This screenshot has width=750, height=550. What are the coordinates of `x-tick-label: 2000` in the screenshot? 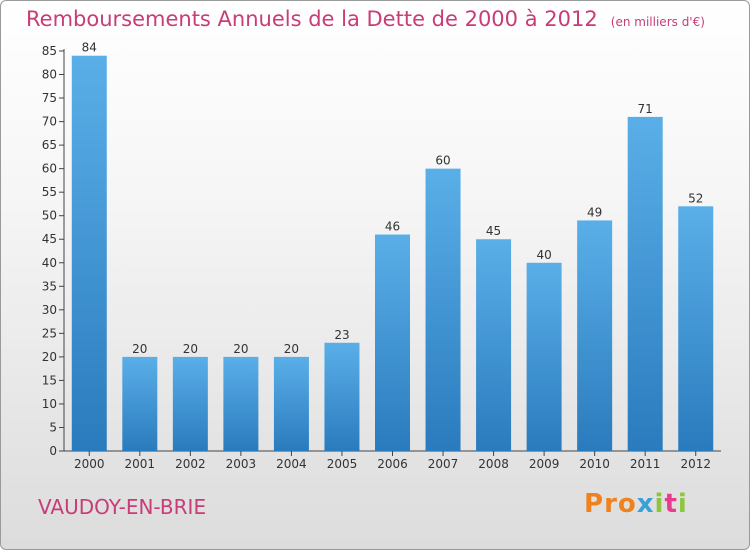 It's located at (89, 464).